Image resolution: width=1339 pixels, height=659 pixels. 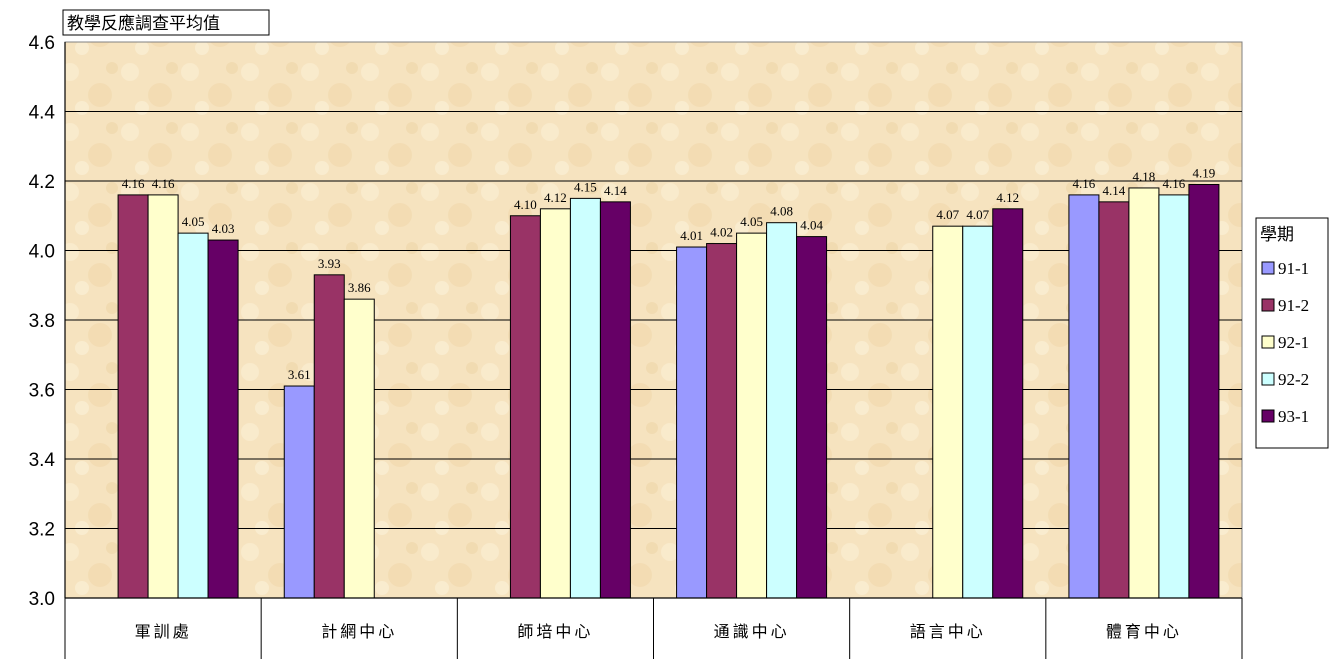 I want to click on data-label: 3.93, so click(x=329, y=263).